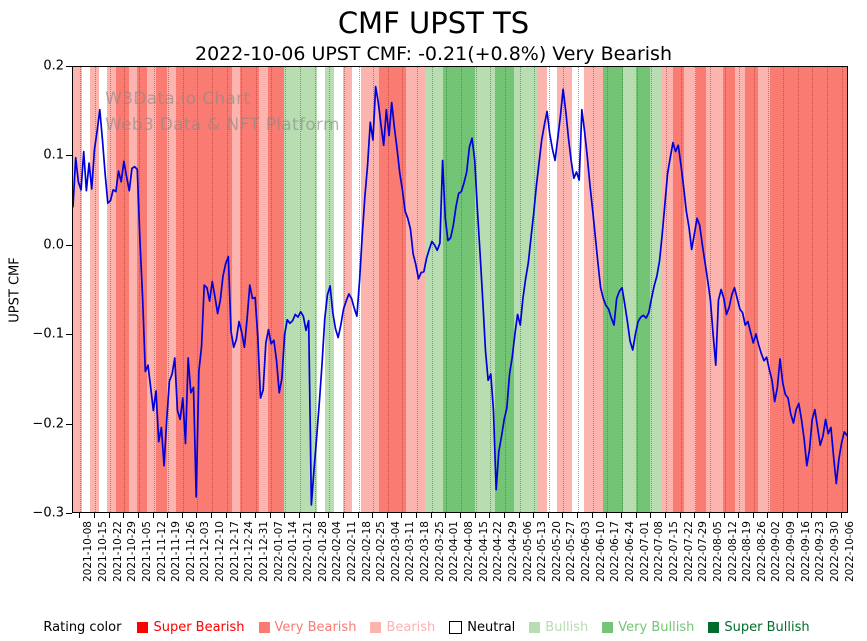 The image size is (867, 641). Describe the element at coordinates (615, 552) in the screenshot. I see `x-axis-tick-label: 2022-06-17` at that location.